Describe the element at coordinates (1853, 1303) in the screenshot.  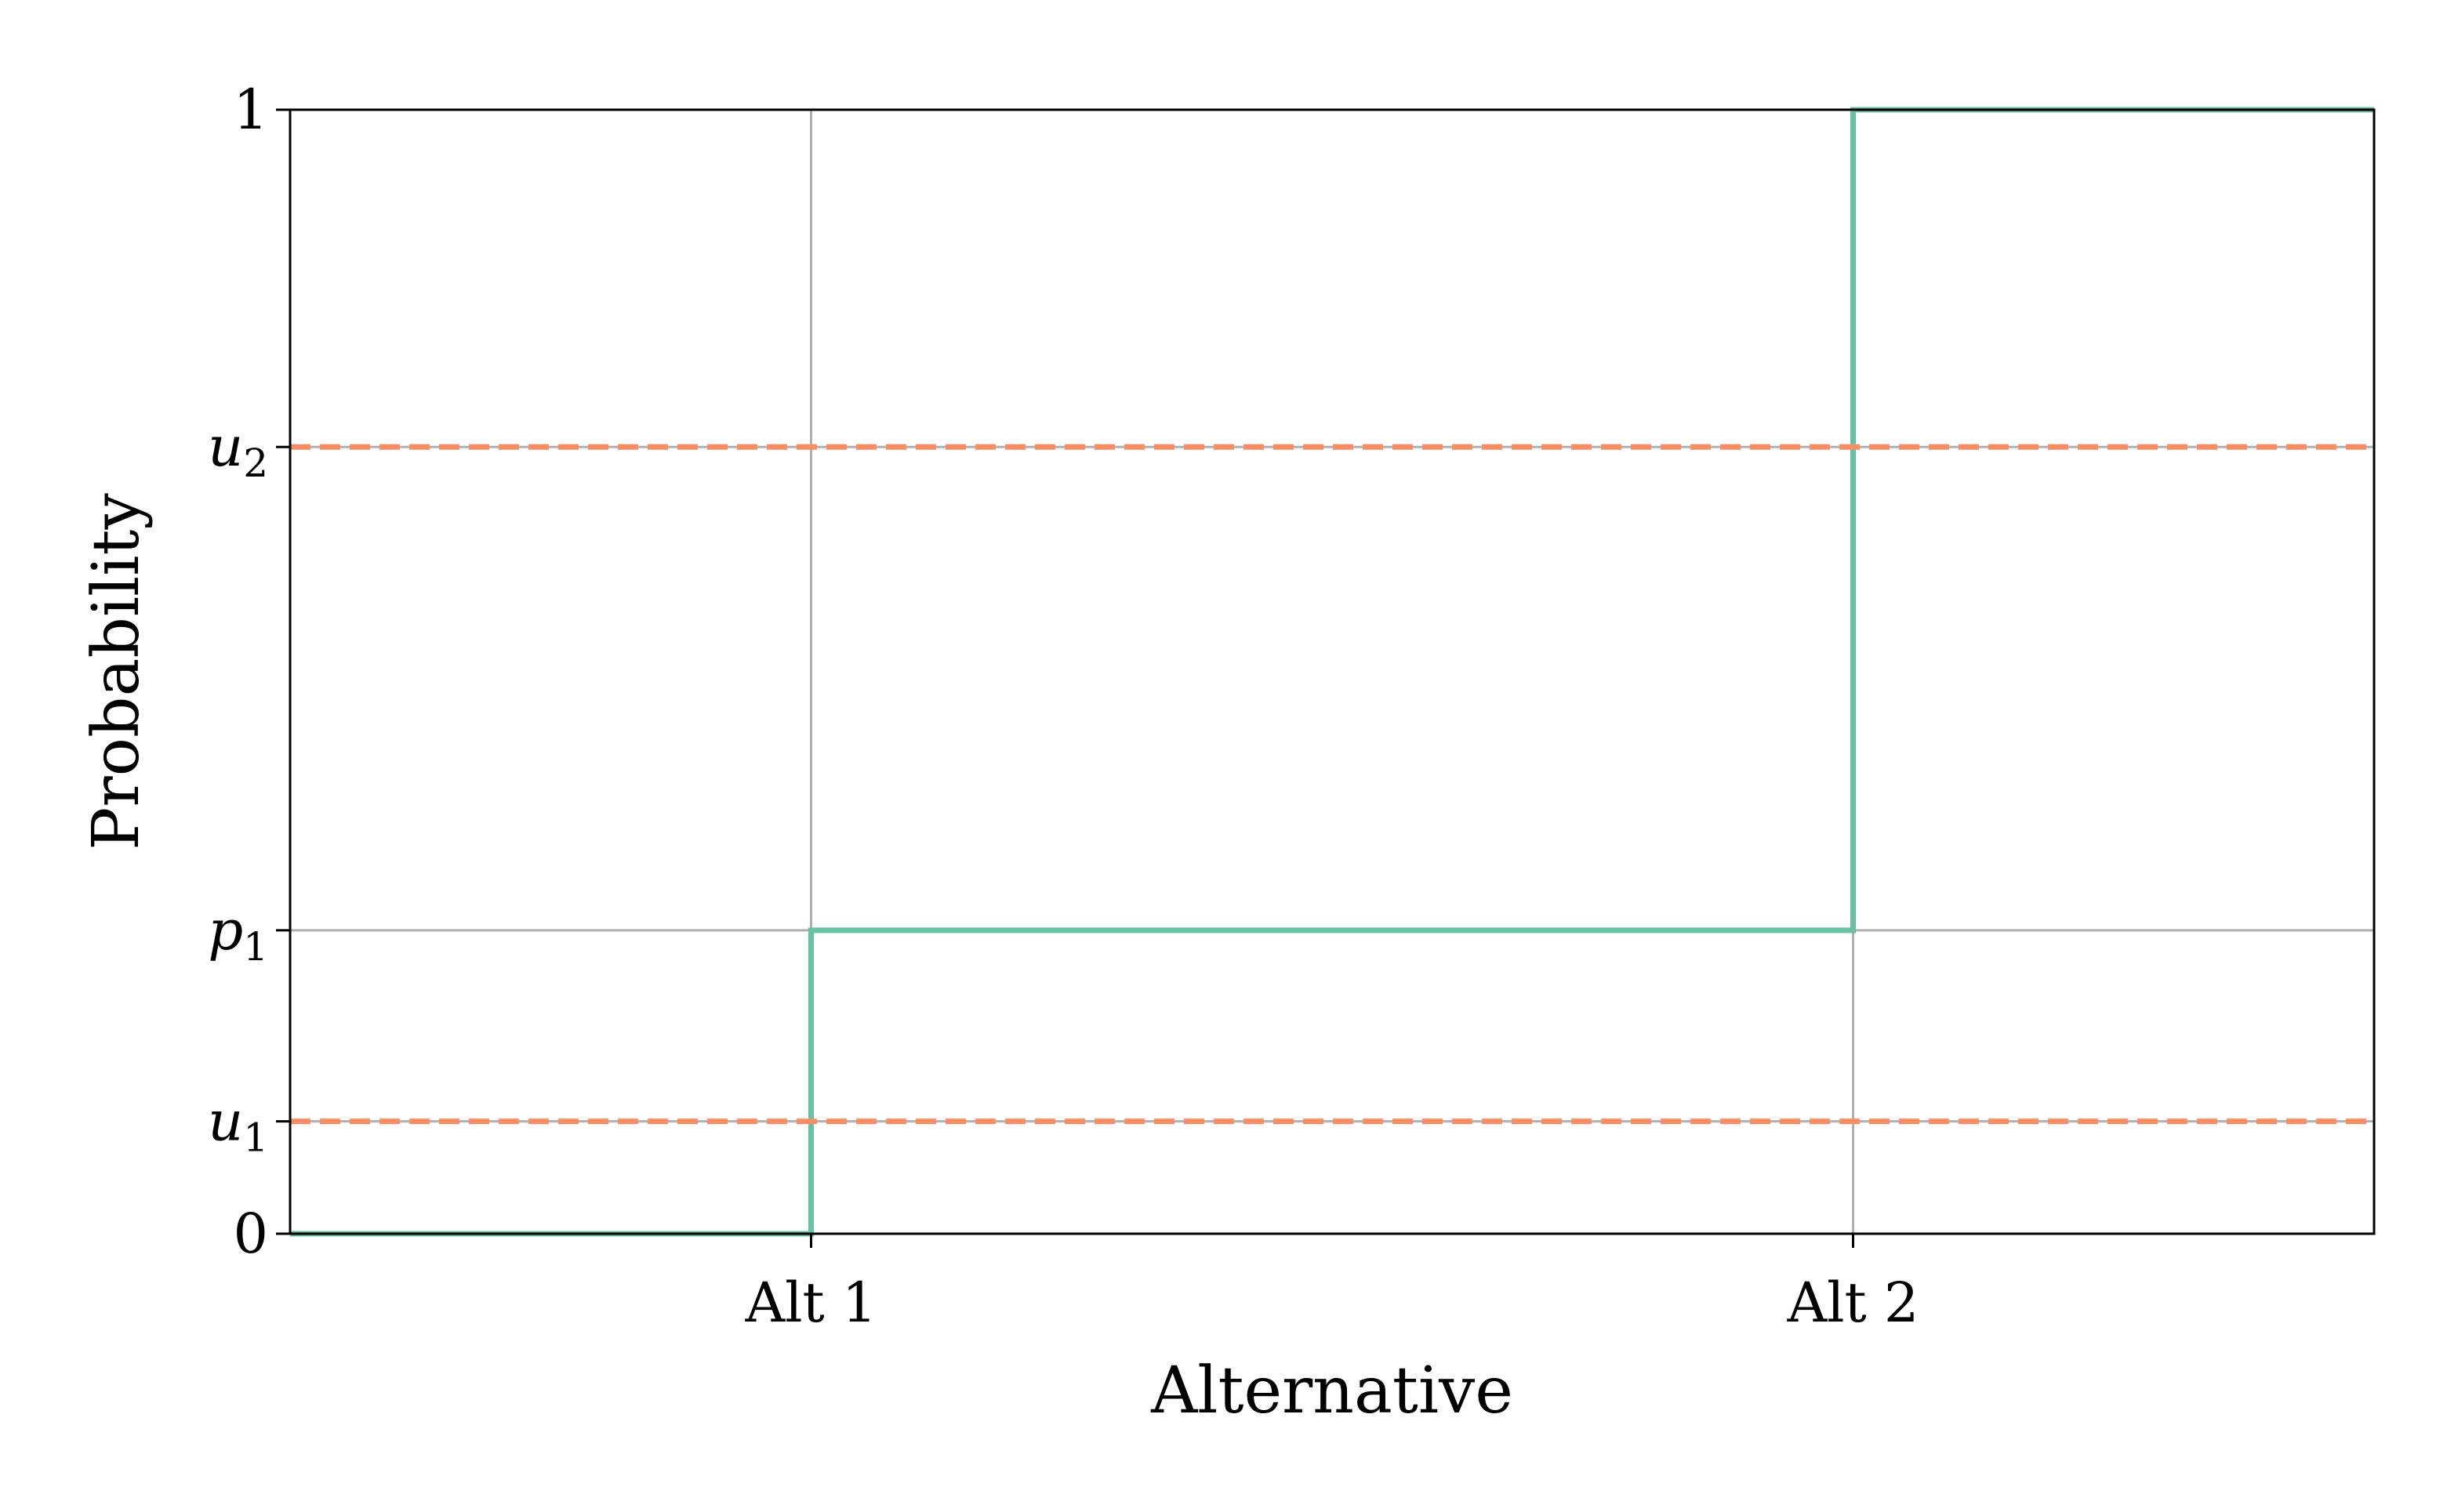
I see `x-tick-label-2: Alt 2` at that location.